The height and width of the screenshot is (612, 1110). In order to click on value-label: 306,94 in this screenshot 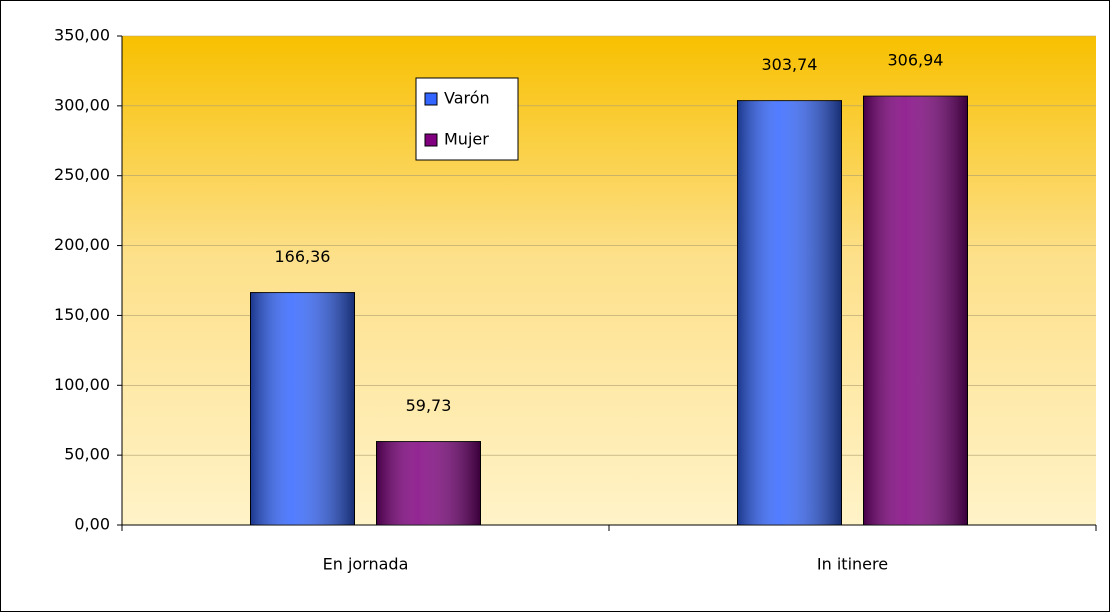, I will do `click(916, 60)`.